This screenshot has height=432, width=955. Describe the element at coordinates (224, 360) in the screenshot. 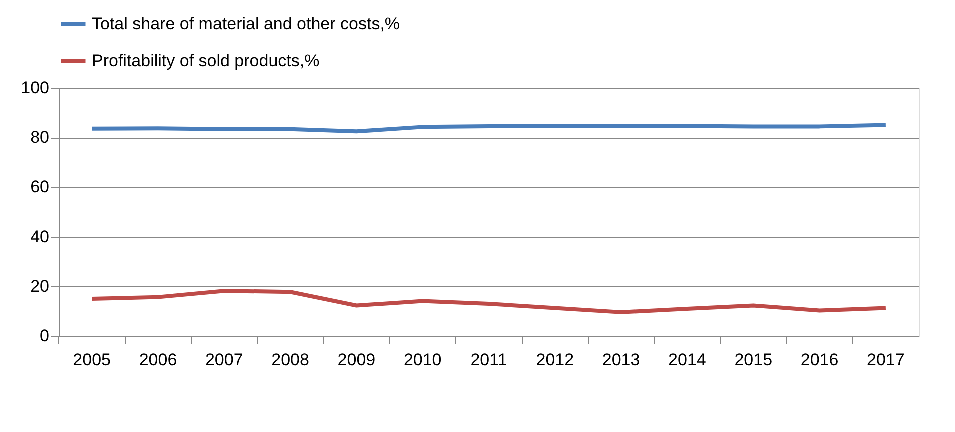

I see `x-tick-label: 2007` at that location.